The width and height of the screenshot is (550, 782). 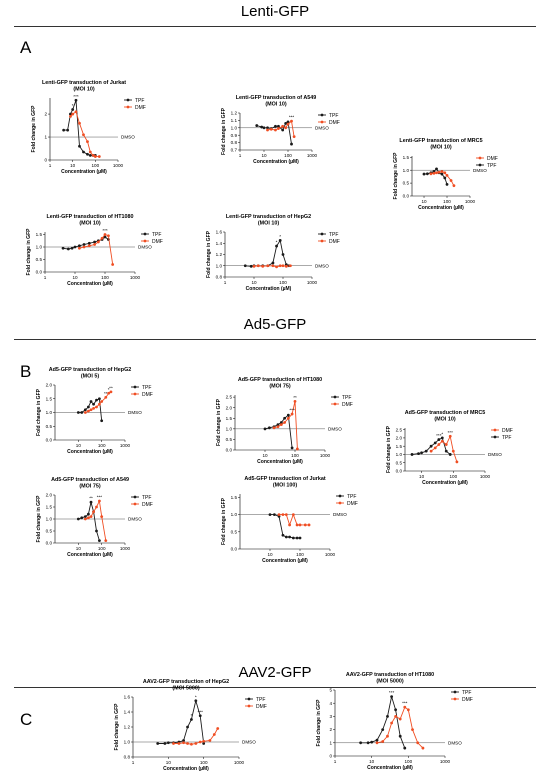 What do you see at coordinates (442, 433) in the screenshot?
I see `significance-mark: *` at bounding box center [442, 433].